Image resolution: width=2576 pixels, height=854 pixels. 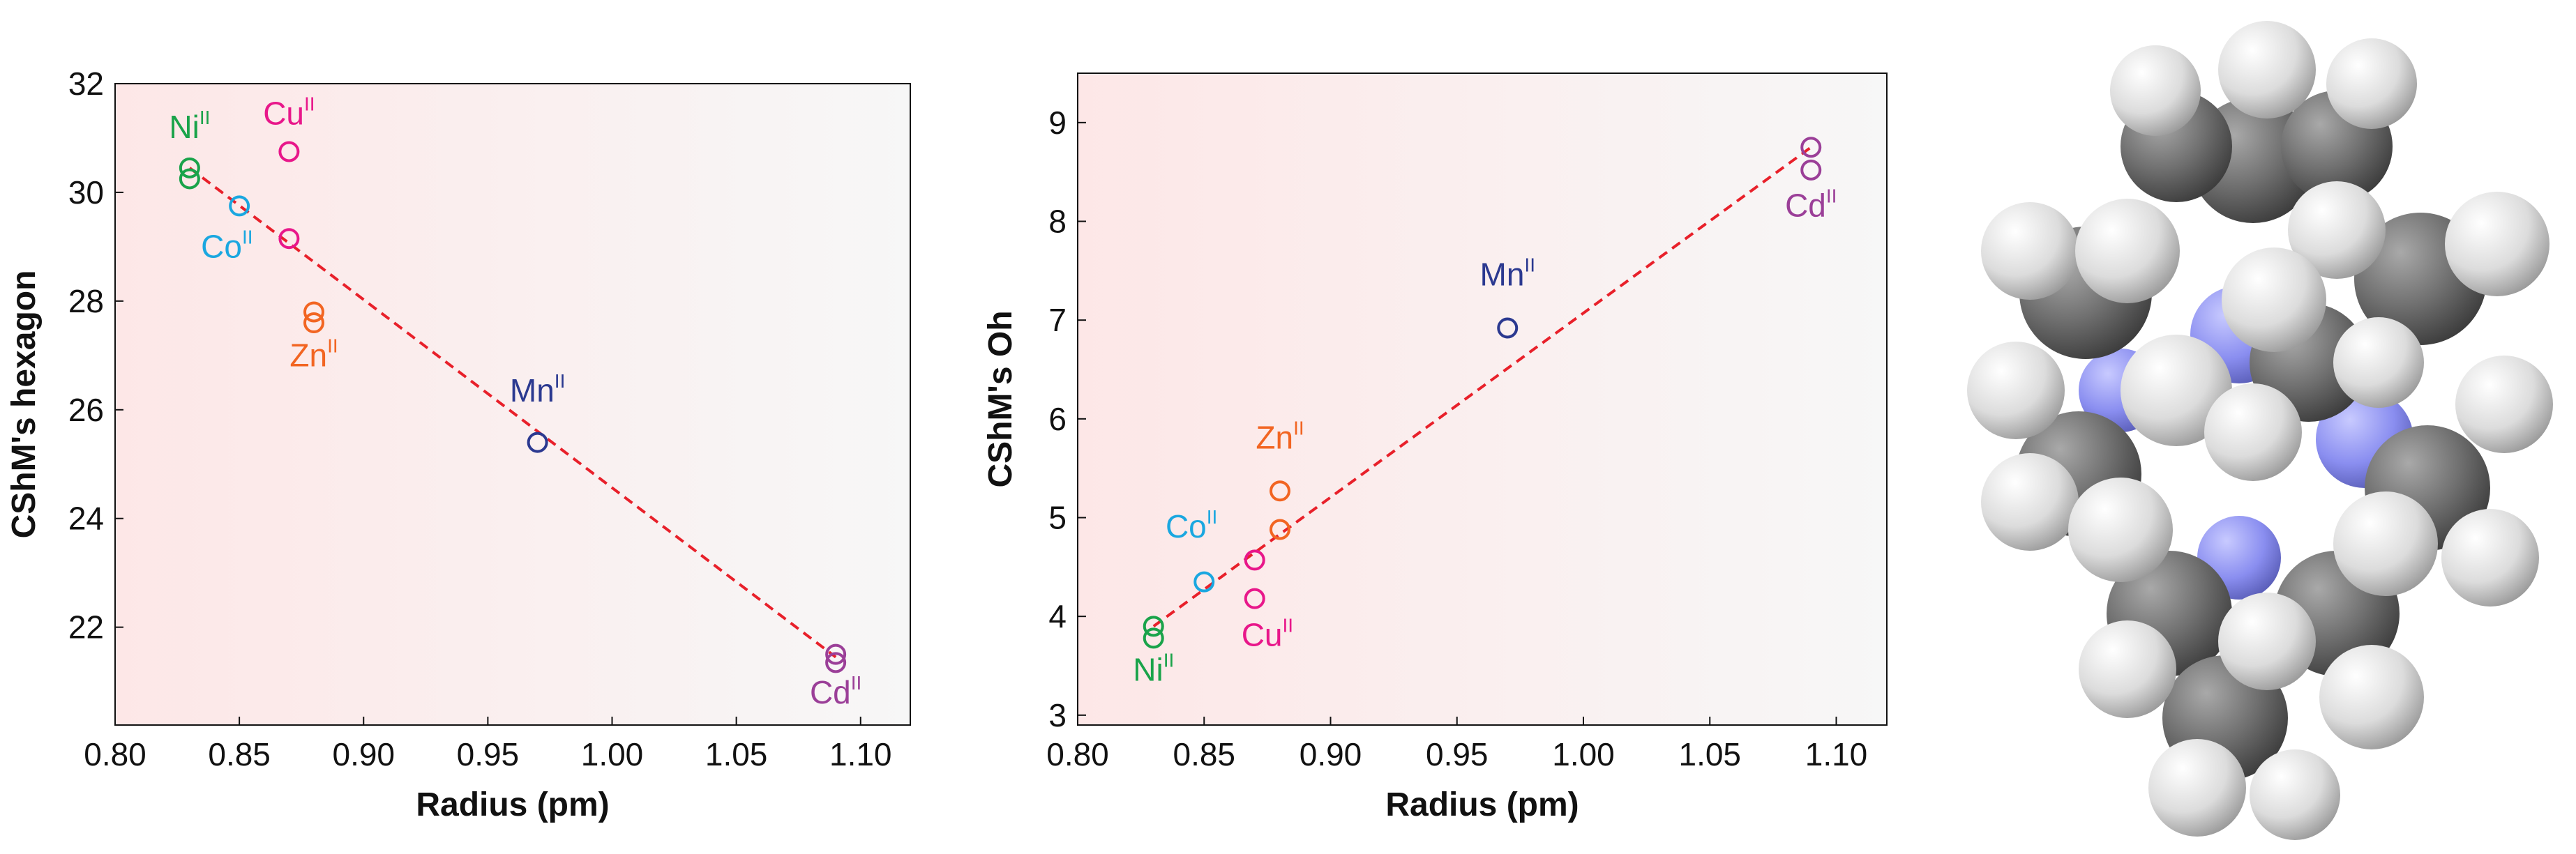 What do you see at coordinates (1057, 616) in the screenshot?
I see `y-tick-label: 4` at bounding box center [1057, 616].